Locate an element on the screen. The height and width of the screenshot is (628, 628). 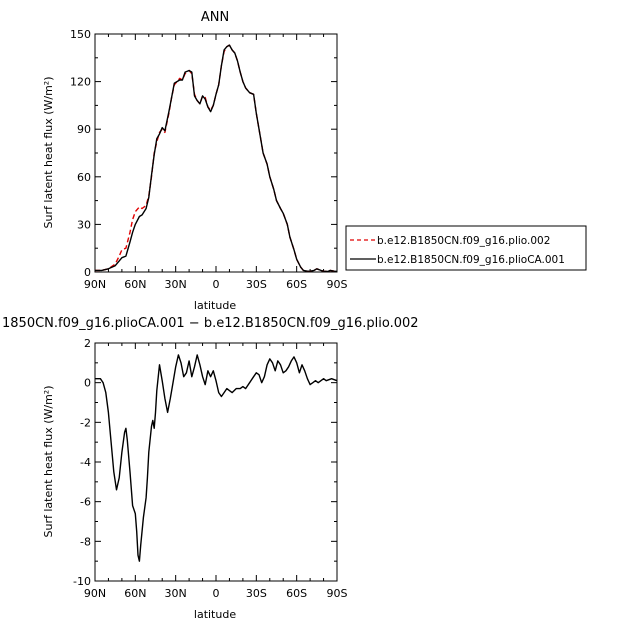
bottom-y-tick-label: 2 is located at coordinates (87, 343).